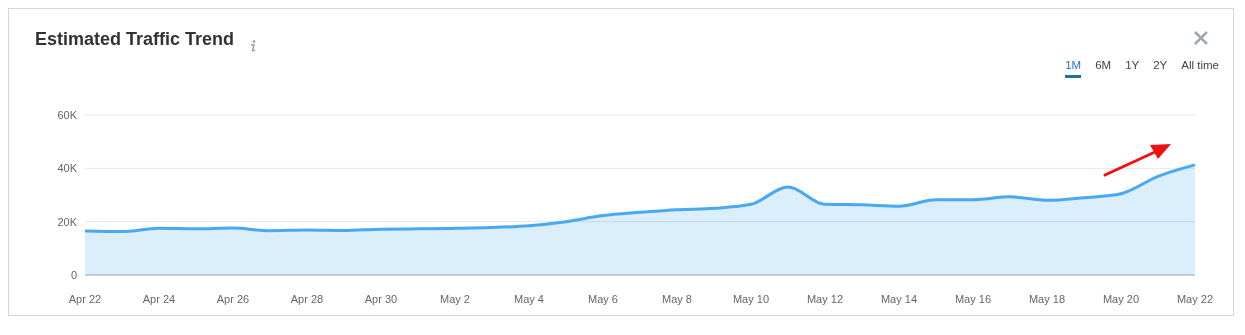  Describe the element at coordinates (67, 114) in the screenshot. I see `y-tick-label: 60K` at that location.